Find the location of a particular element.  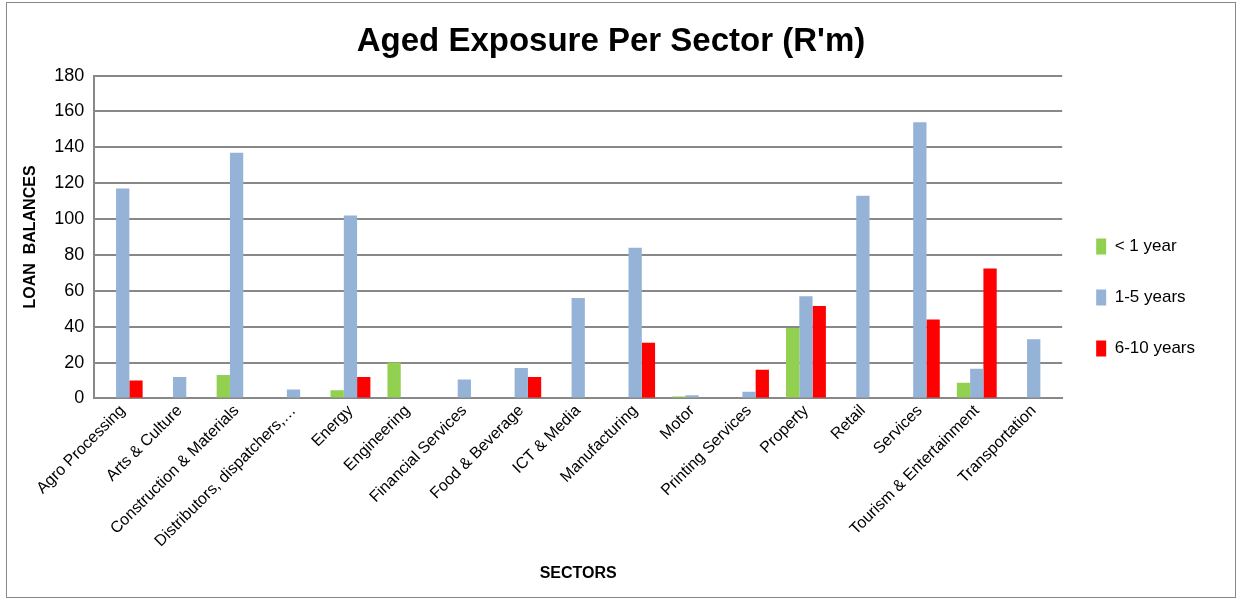

y-tick-label: 20 is located at coordinates (74, 361).